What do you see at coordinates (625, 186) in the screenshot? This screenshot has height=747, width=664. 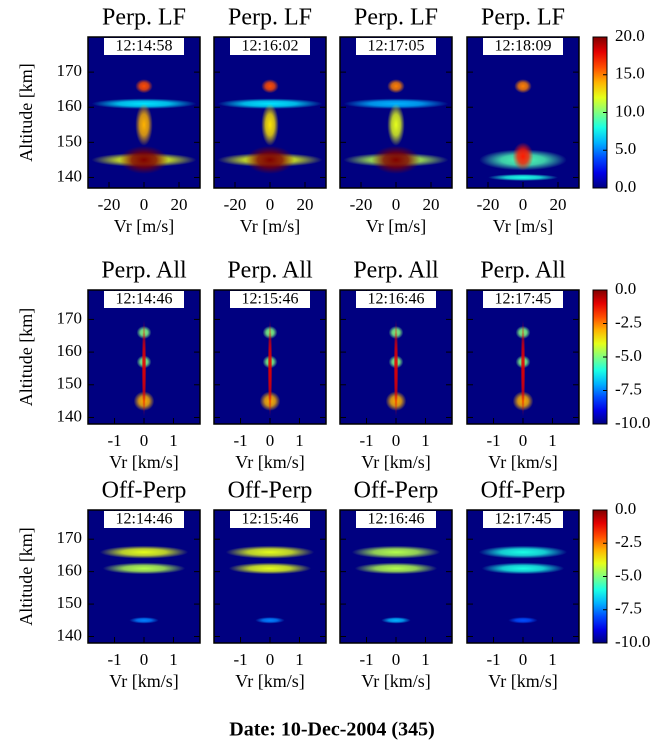 I see `colorbar-tick-label: 0.0` at bounding box center [625, 186].